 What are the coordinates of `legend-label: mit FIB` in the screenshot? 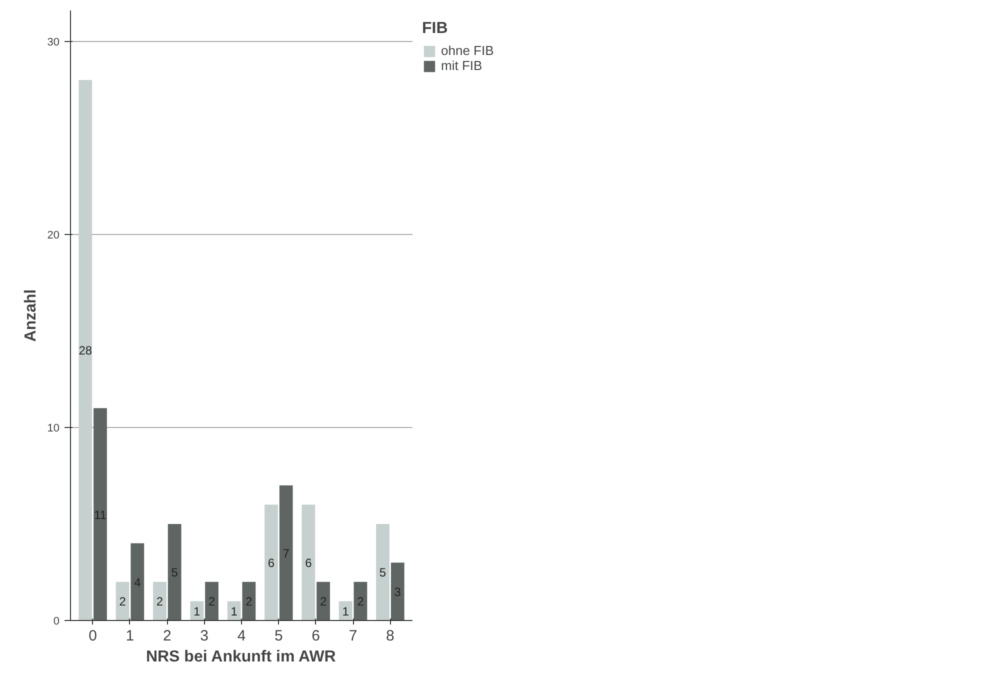 It's located at (461, 65).